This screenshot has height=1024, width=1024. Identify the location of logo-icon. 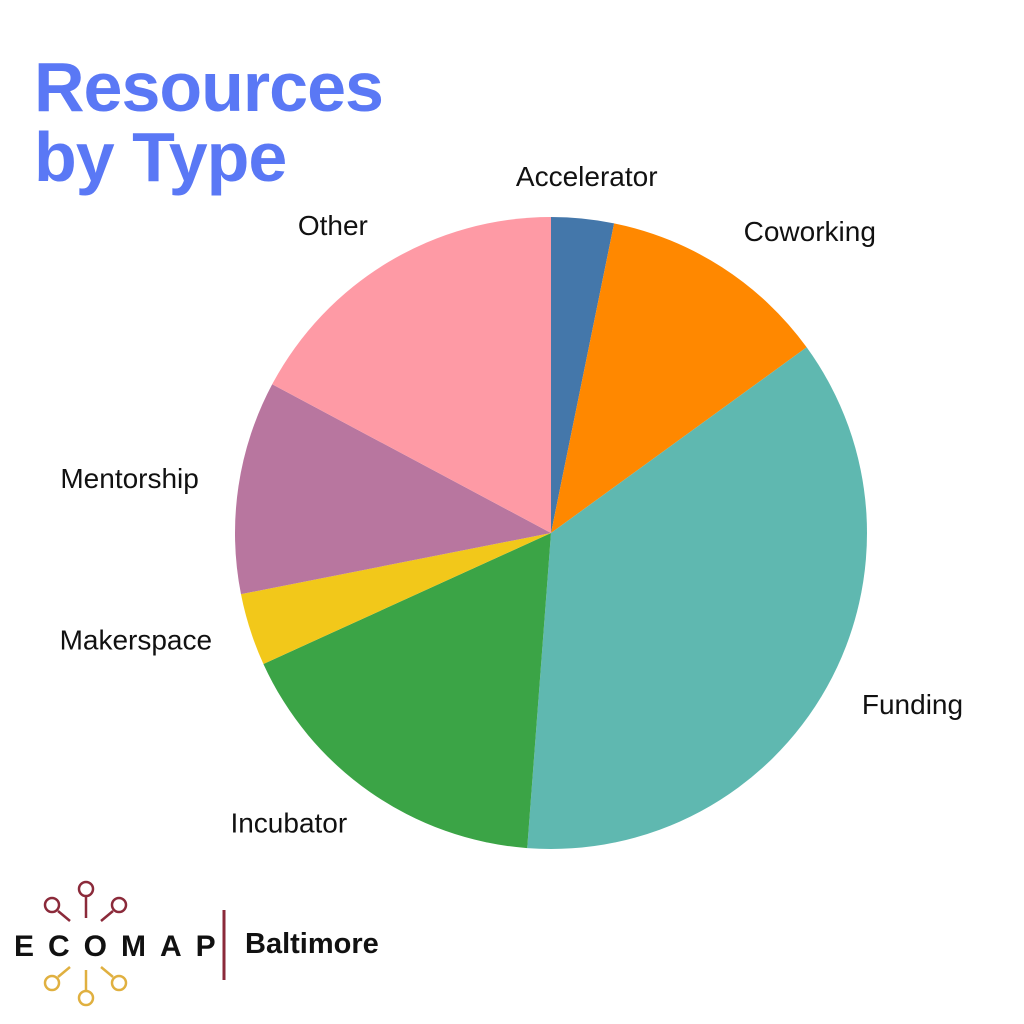
(134, 943).